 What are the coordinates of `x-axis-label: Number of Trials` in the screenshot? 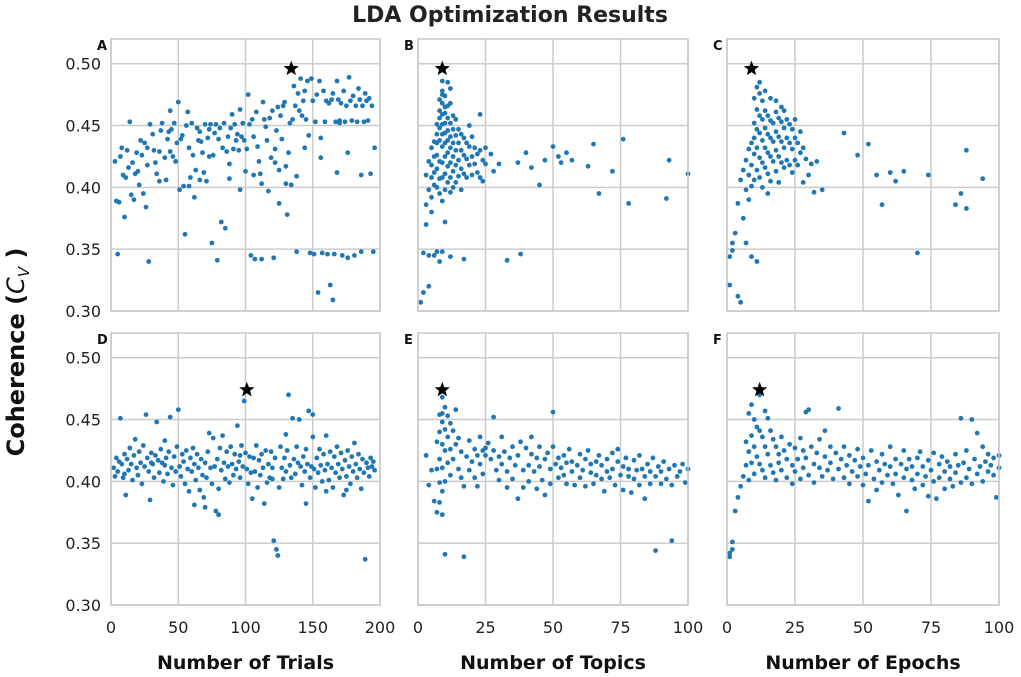 It's located at (245, 663).